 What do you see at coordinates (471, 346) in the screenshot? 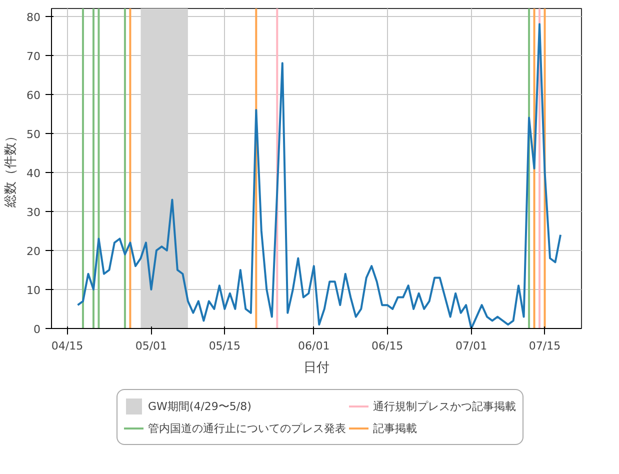
I see `x-tick-label: 07/01` at bounding box center [471, 346].